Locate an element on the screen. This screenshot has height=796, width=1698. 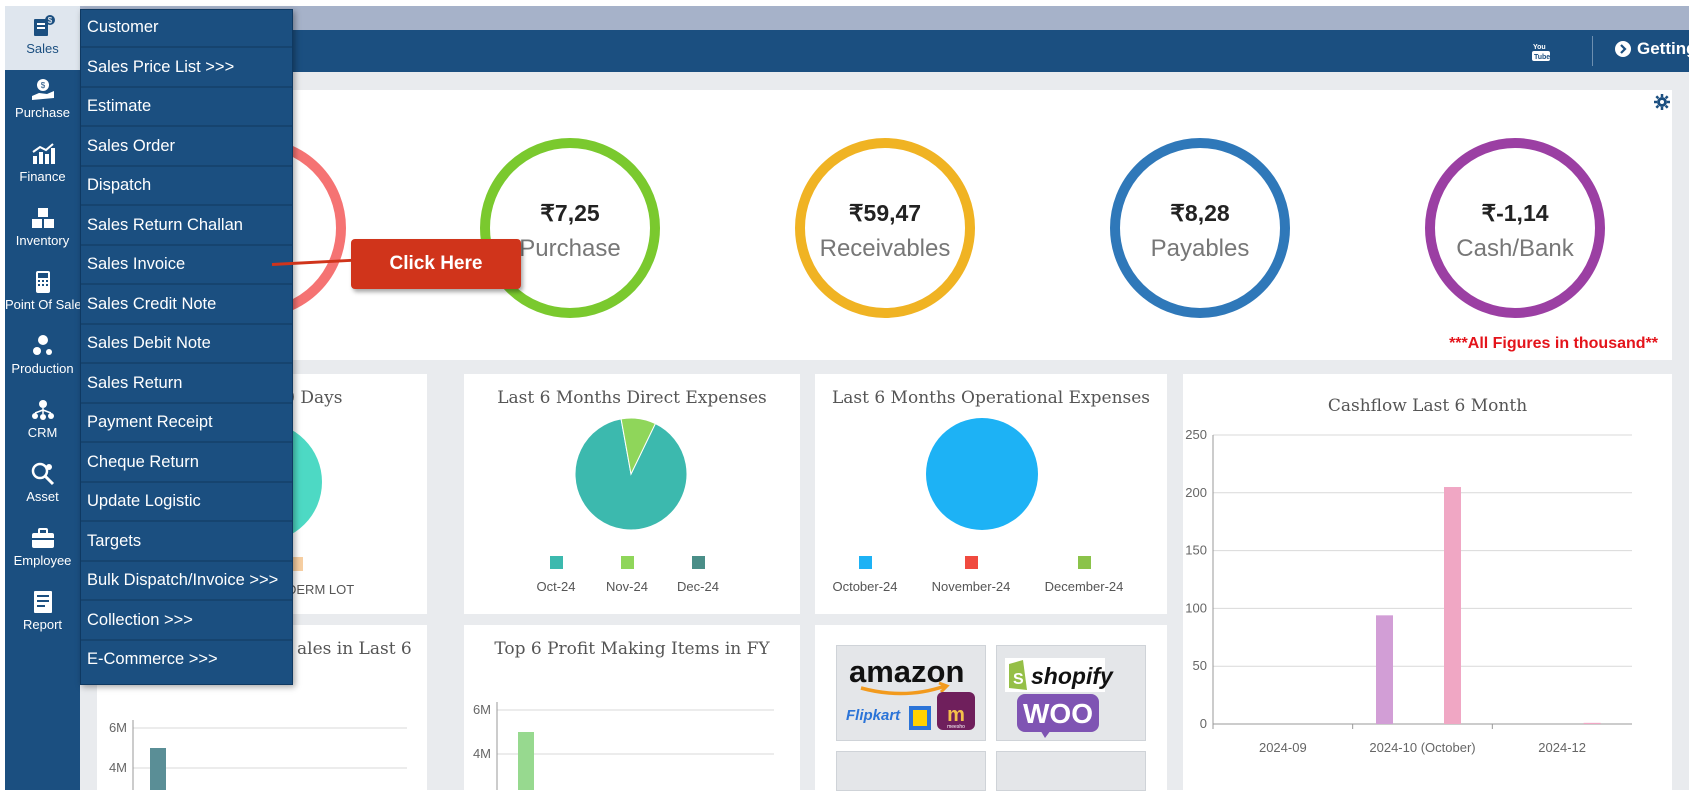
menu-item-e-commerce: E-Commerce >>> is located at coordinates (152, 659).